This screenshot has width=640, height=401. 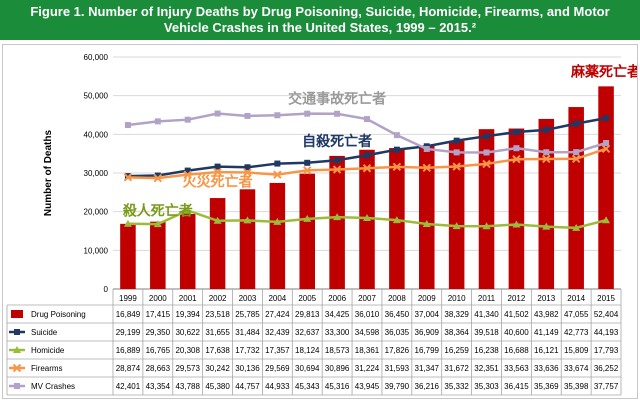 I want to click on annotation-label: 交通事故死亡者, so click(x=337, y=98).